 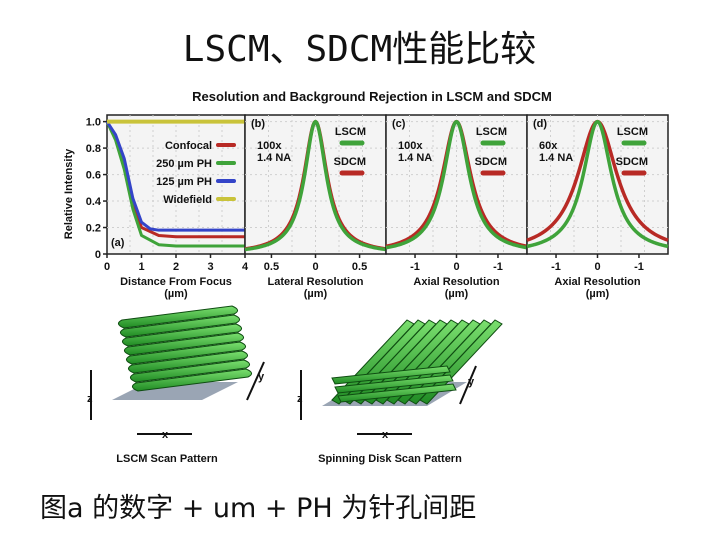 I want to click on x-axis-label: Lateral Resolution, so click(x=316, y=282).